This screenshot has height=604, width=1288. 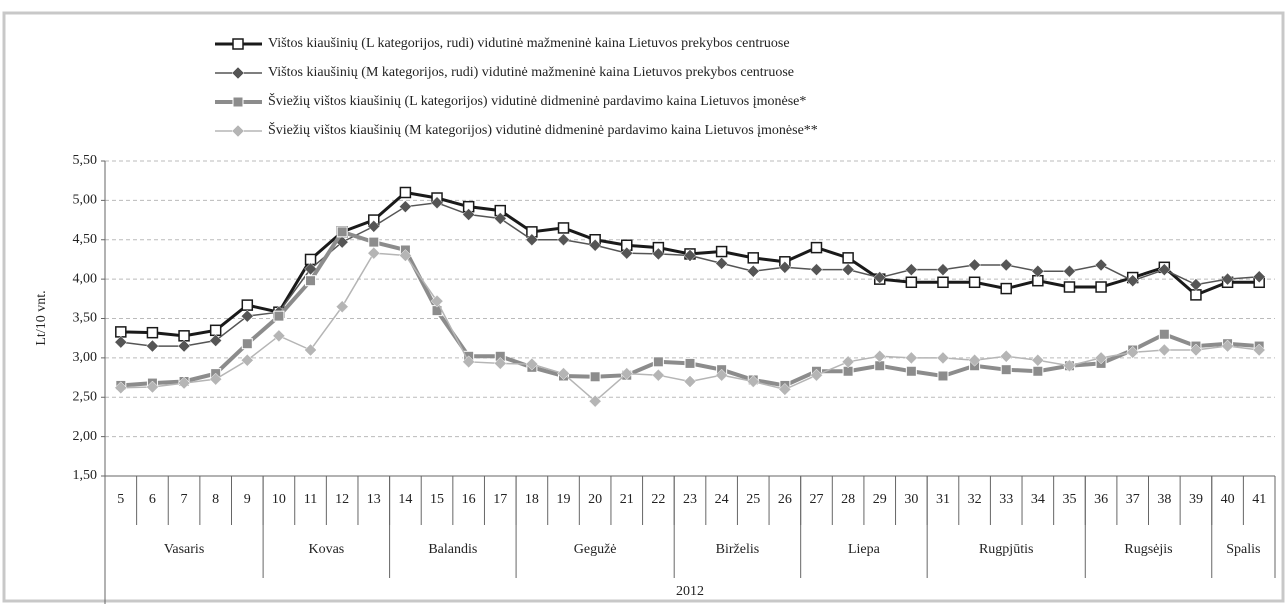 What do you see at coordinates (690, 591) in the screenshot?
I see `year-label: 2012` at bounding box center [690, 591].